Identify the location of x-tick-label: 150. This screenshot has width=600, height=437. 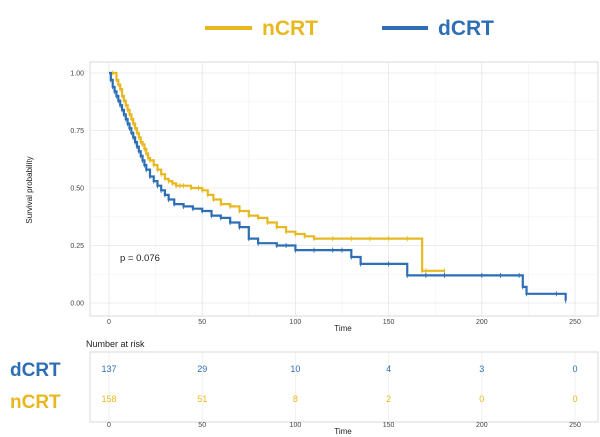
(389, 322).